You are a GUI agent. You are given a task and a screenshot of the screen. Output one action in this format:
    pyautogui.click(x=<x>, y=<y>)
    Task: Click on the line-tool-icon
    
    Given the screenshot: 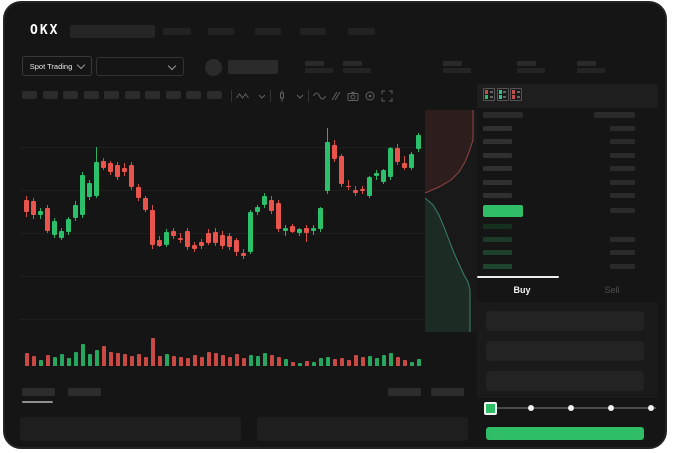 What is the action you would take?
    pyautogui.click(x=319, y=96)
    